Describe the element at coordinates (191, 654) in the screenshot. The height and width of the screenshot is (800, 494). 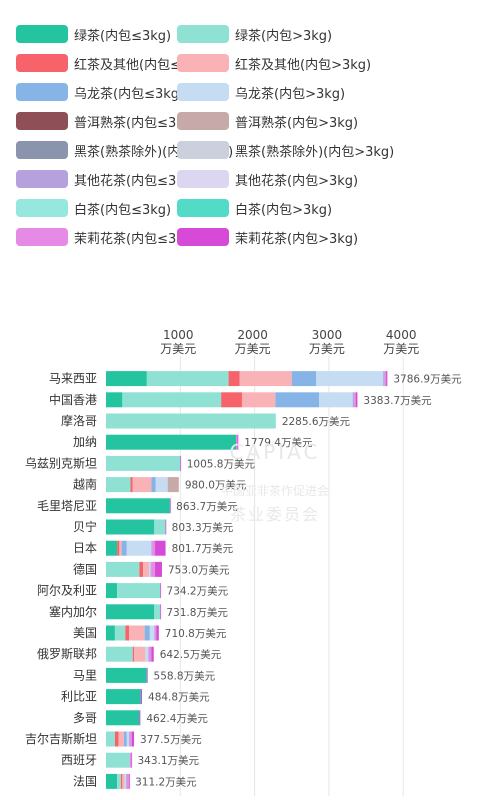
I see `total-label: 642.5万美元` at that location.